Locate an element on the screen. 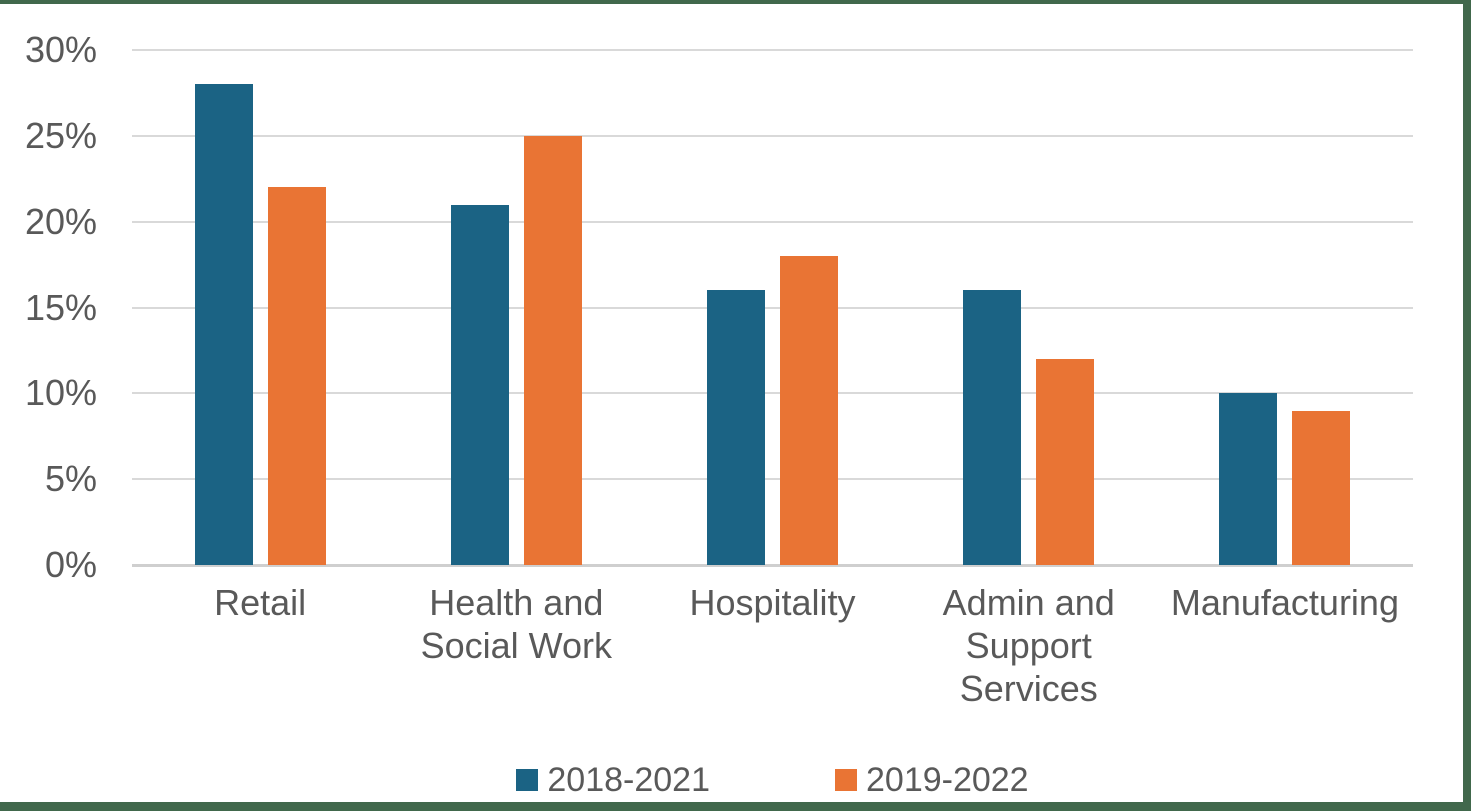  x-axis-line is located at coordinates (772, 565).